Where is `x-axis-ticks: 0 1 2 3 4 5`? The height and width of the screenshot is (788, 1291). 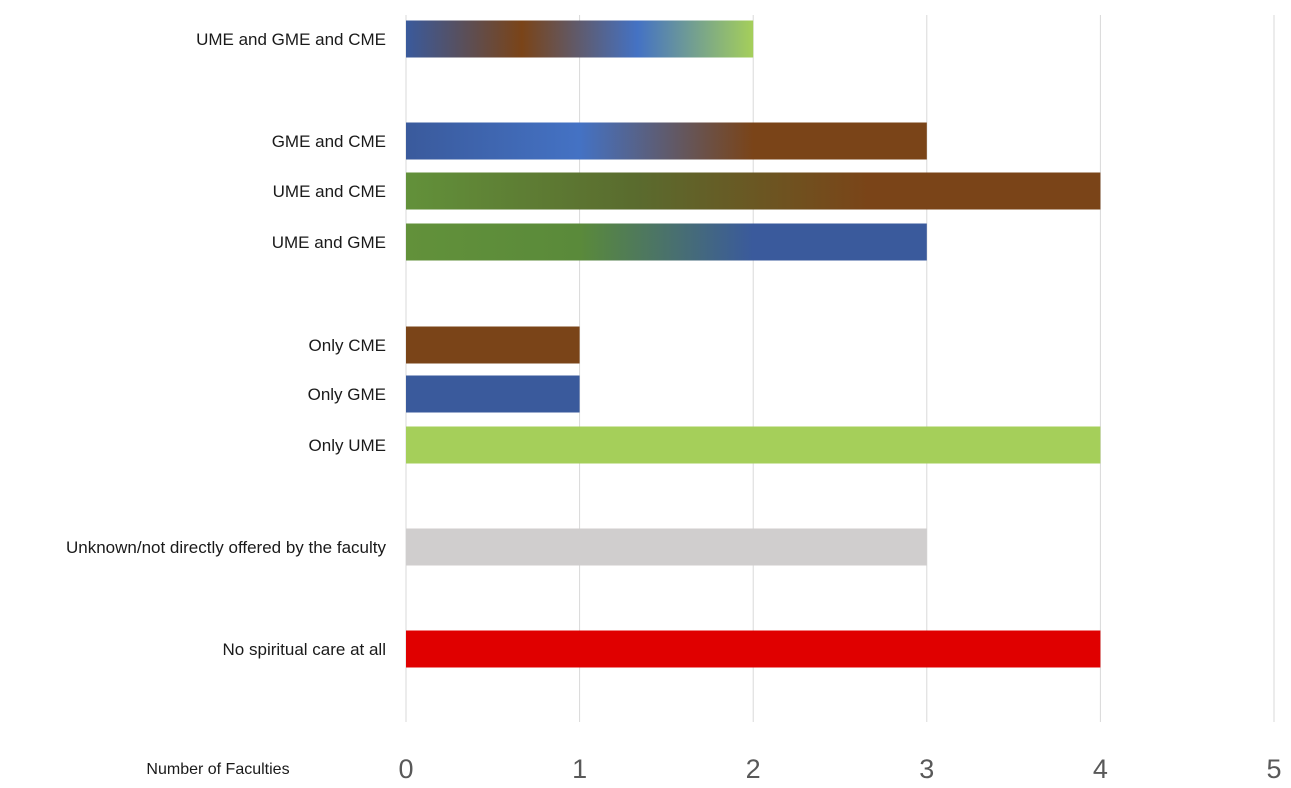
x-axis-ticks: 0 1 2 3 4 5 is located at coordinates (839, 769).